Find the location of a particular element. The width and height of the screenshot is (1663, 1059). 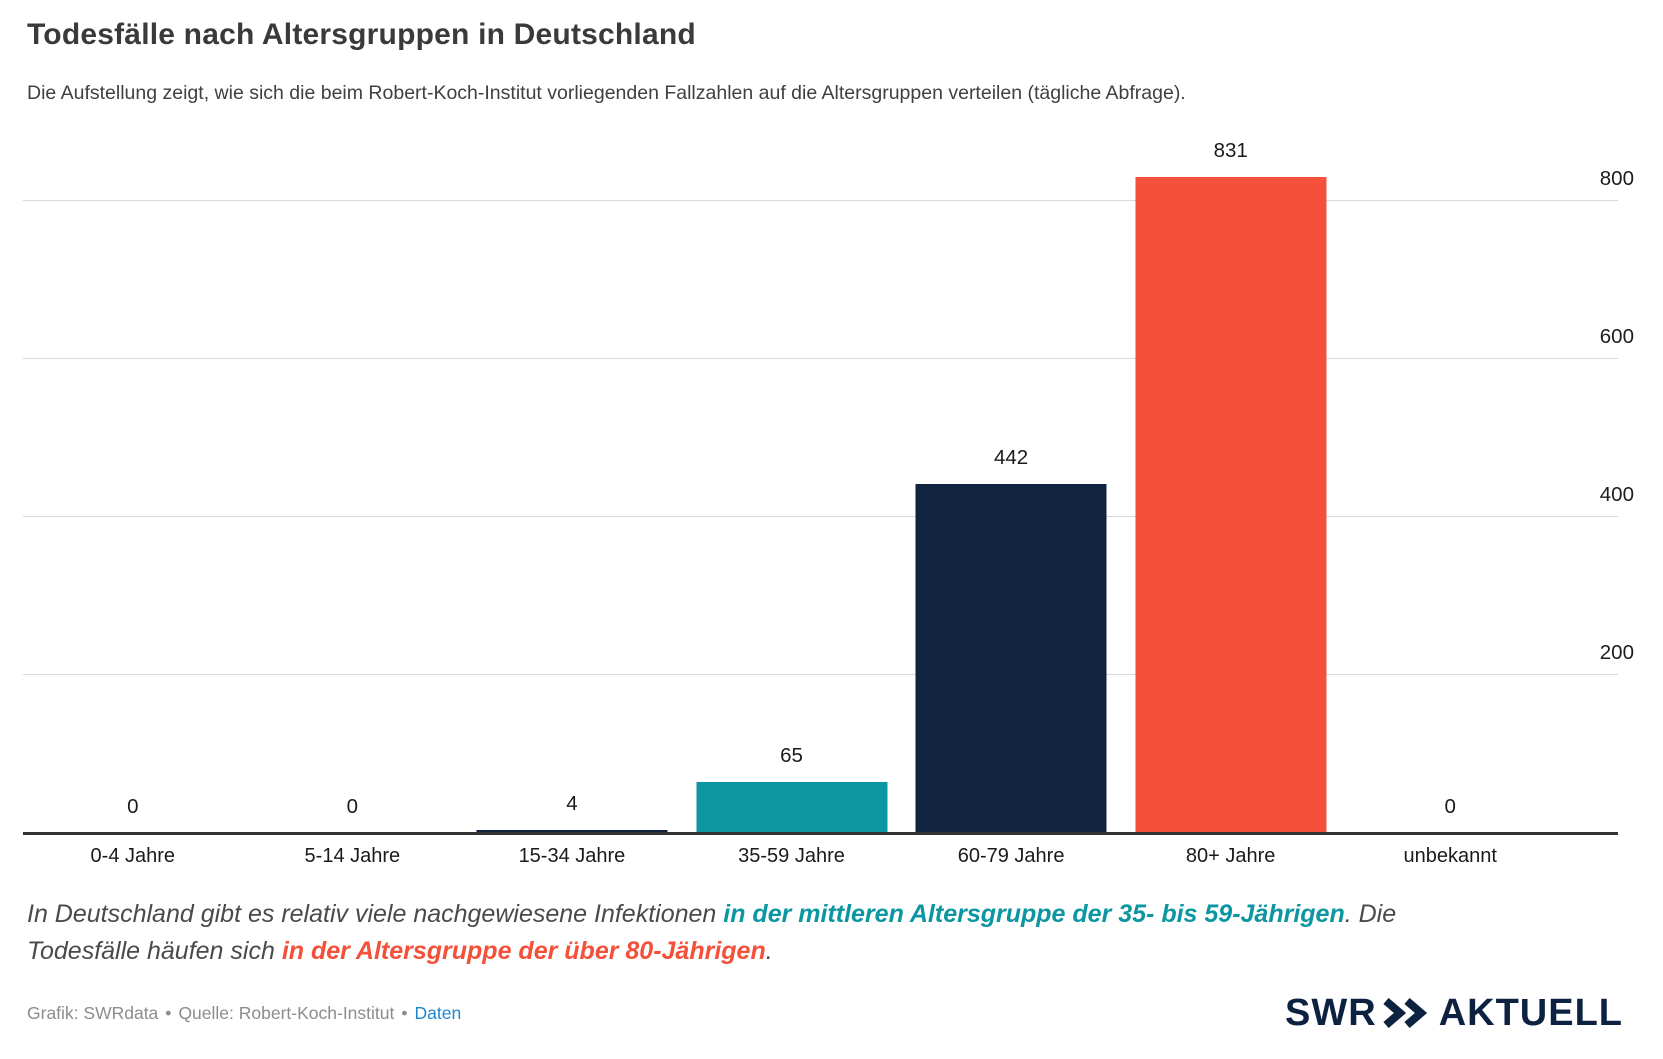

x-axis-line is located at coordinates (820, 833).